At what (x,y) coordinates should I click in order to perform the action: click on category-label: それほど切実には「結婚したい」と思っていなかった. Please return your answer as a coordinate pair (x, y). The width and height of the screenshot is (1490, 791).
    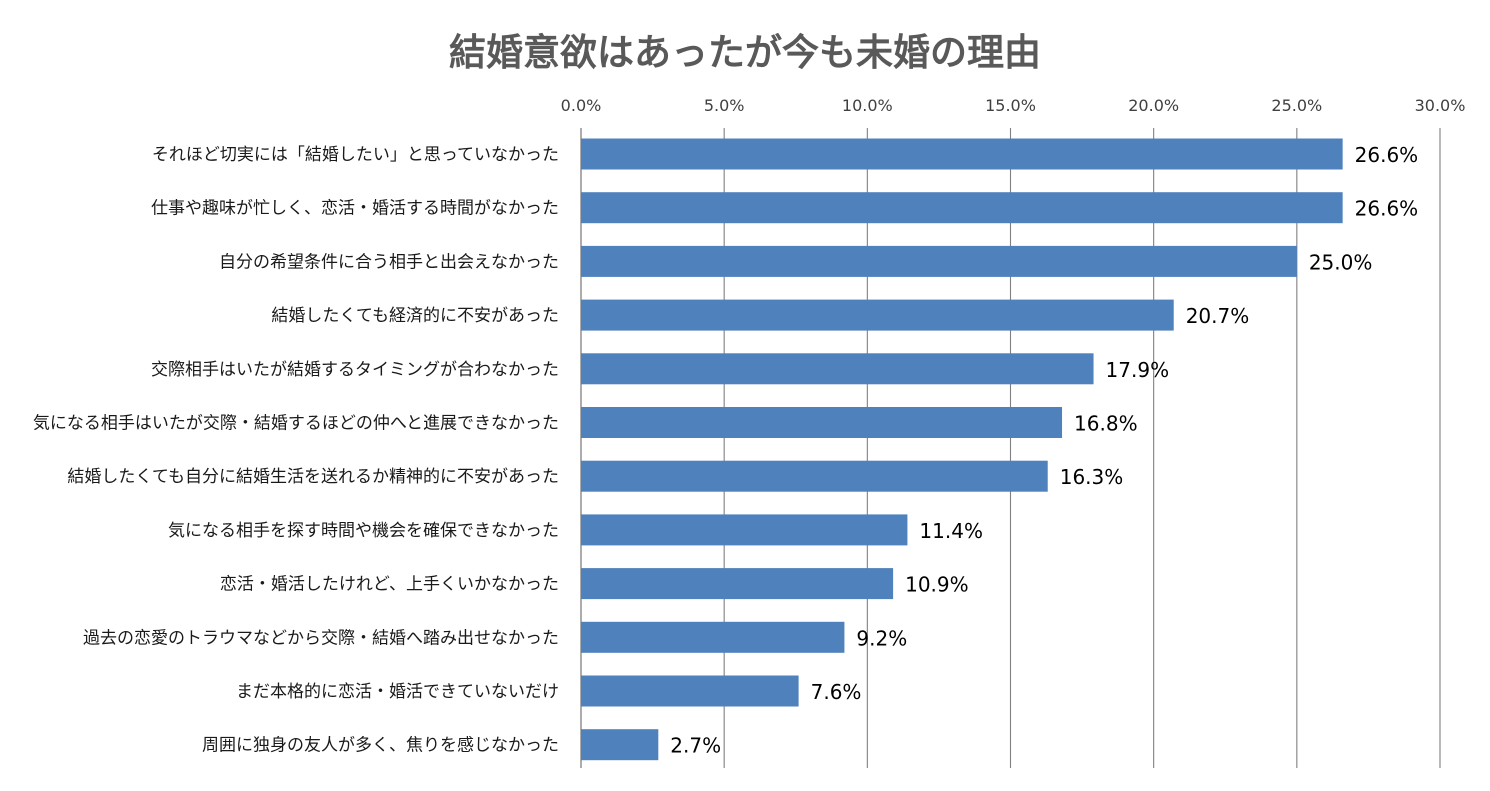
    Looking at the image, I should click on (355, 155).